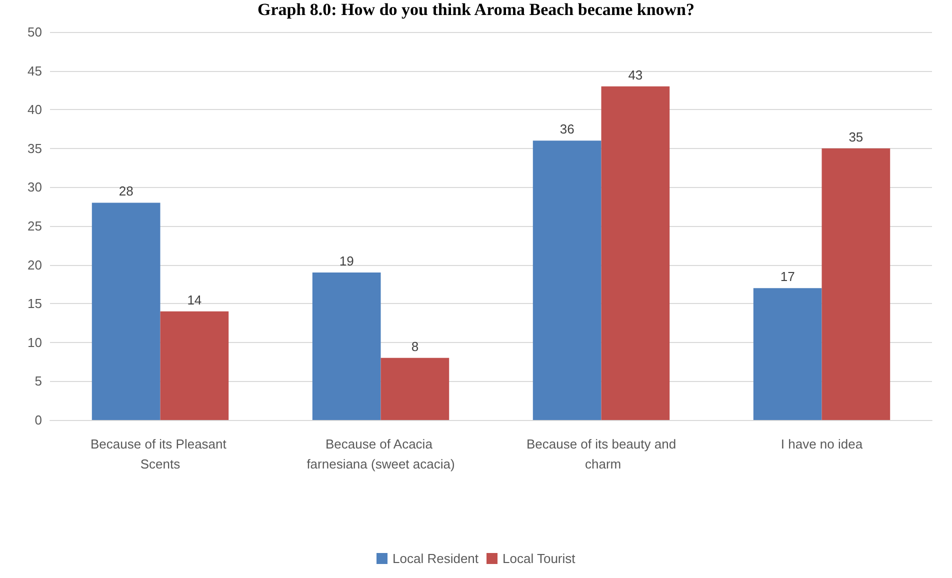  What do you see at coordinates (35, 304) in the screenshot?
I see `y-tick-label: 15` at bounding box center [35, 304].